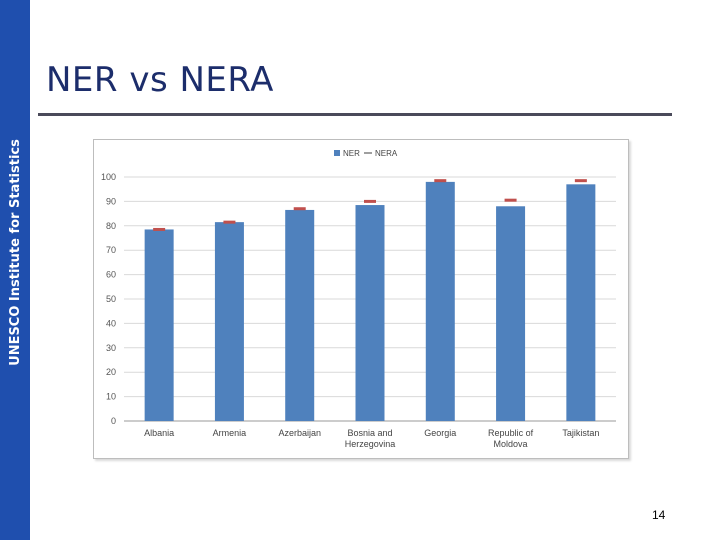  Describe the element at coordinates (511, 433) in the screenshot. I see `x-tick-label: Republic of` at that location.